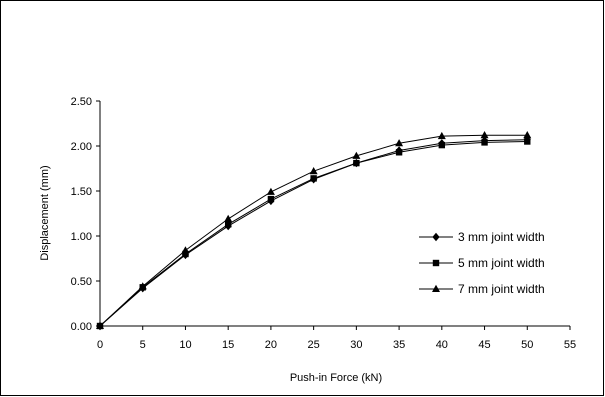  What do you see at coordinates (271, 345) in the screenshot?
I see `x-tick-label: 20` at bounding box center [271, 345].